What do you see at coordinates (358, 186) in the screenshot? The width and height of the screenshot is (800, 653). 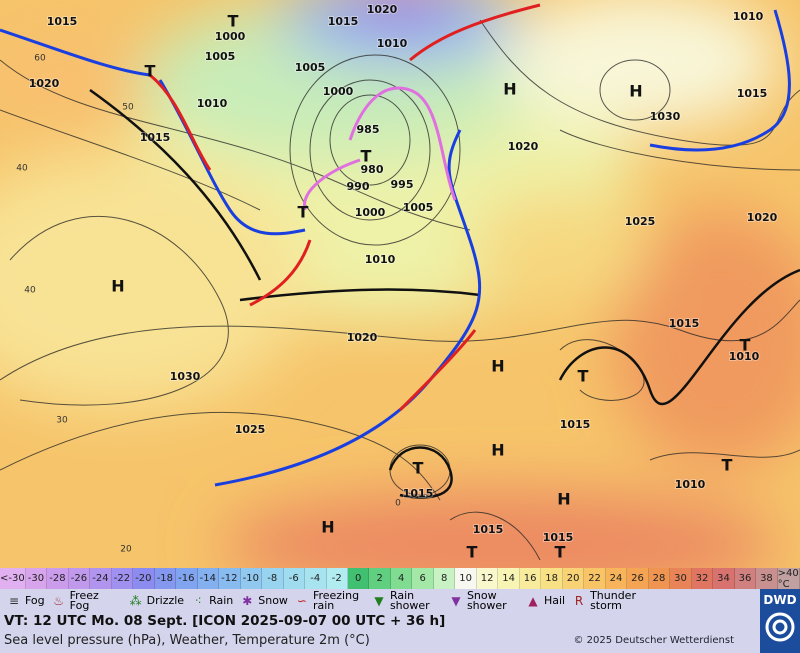 I see `isobar-label: 990` at bounding box center [358, 186].